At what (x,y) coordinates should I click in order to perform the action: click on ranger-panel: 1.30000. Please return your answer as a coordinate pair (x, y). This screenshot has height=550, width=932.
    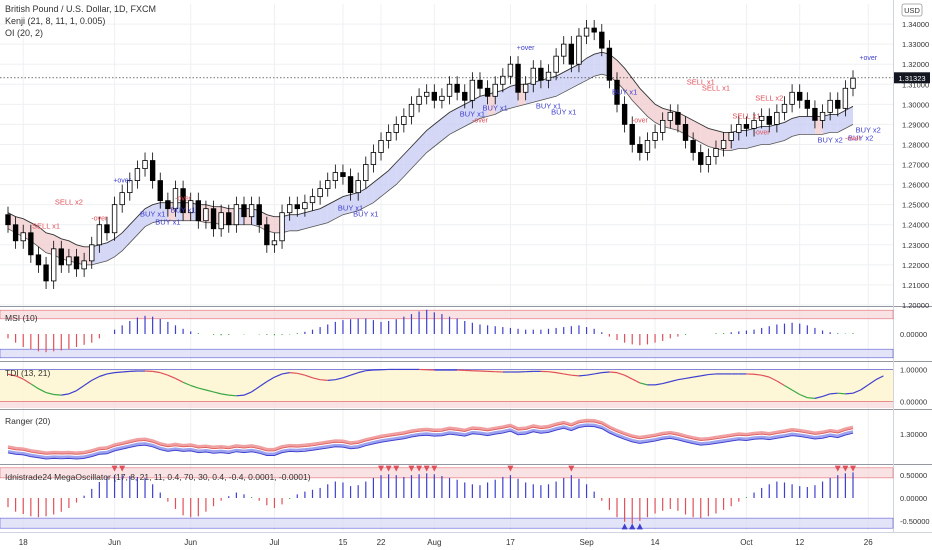
    Looking at the image, I should click on (467, 439).